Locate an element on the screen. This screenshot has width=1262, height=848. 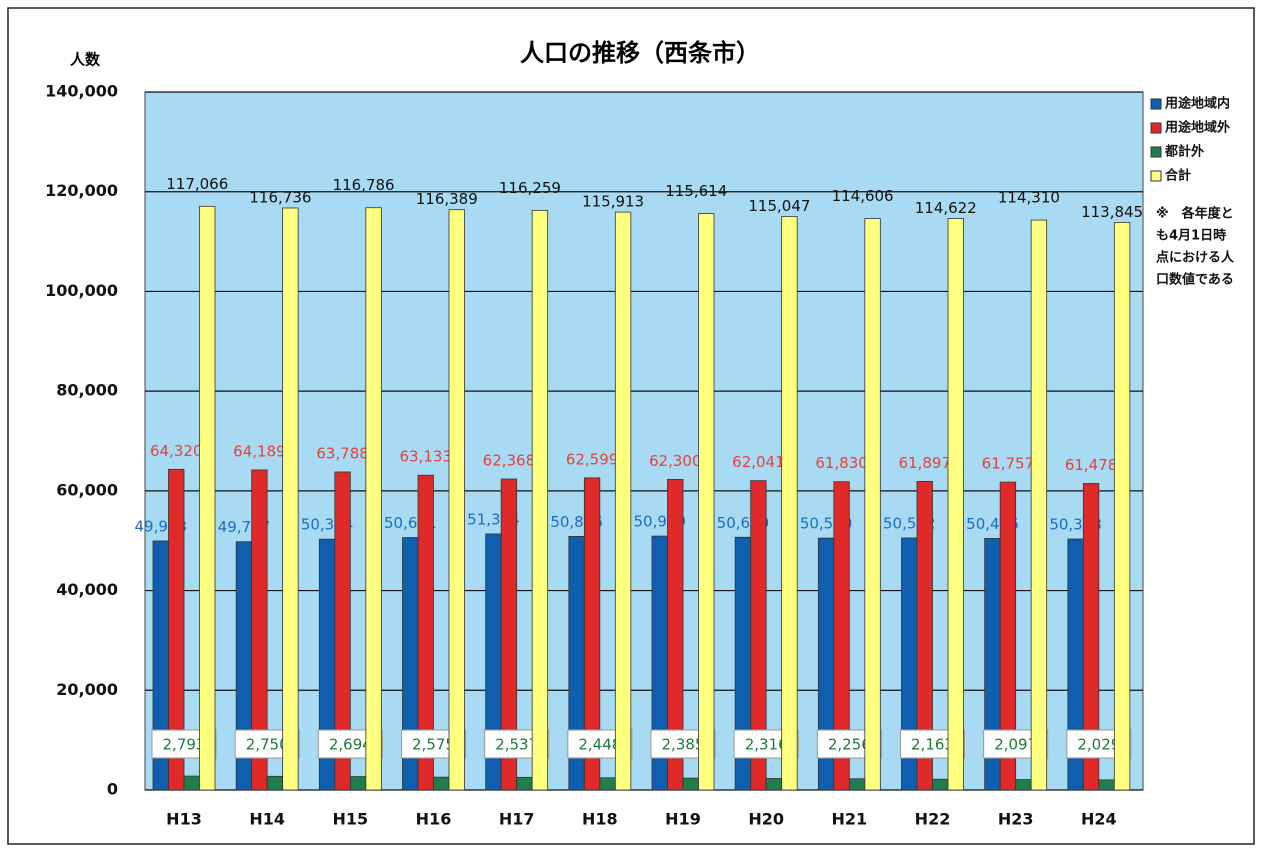
value-label: 115,614 is located at coordinates (696, 191).